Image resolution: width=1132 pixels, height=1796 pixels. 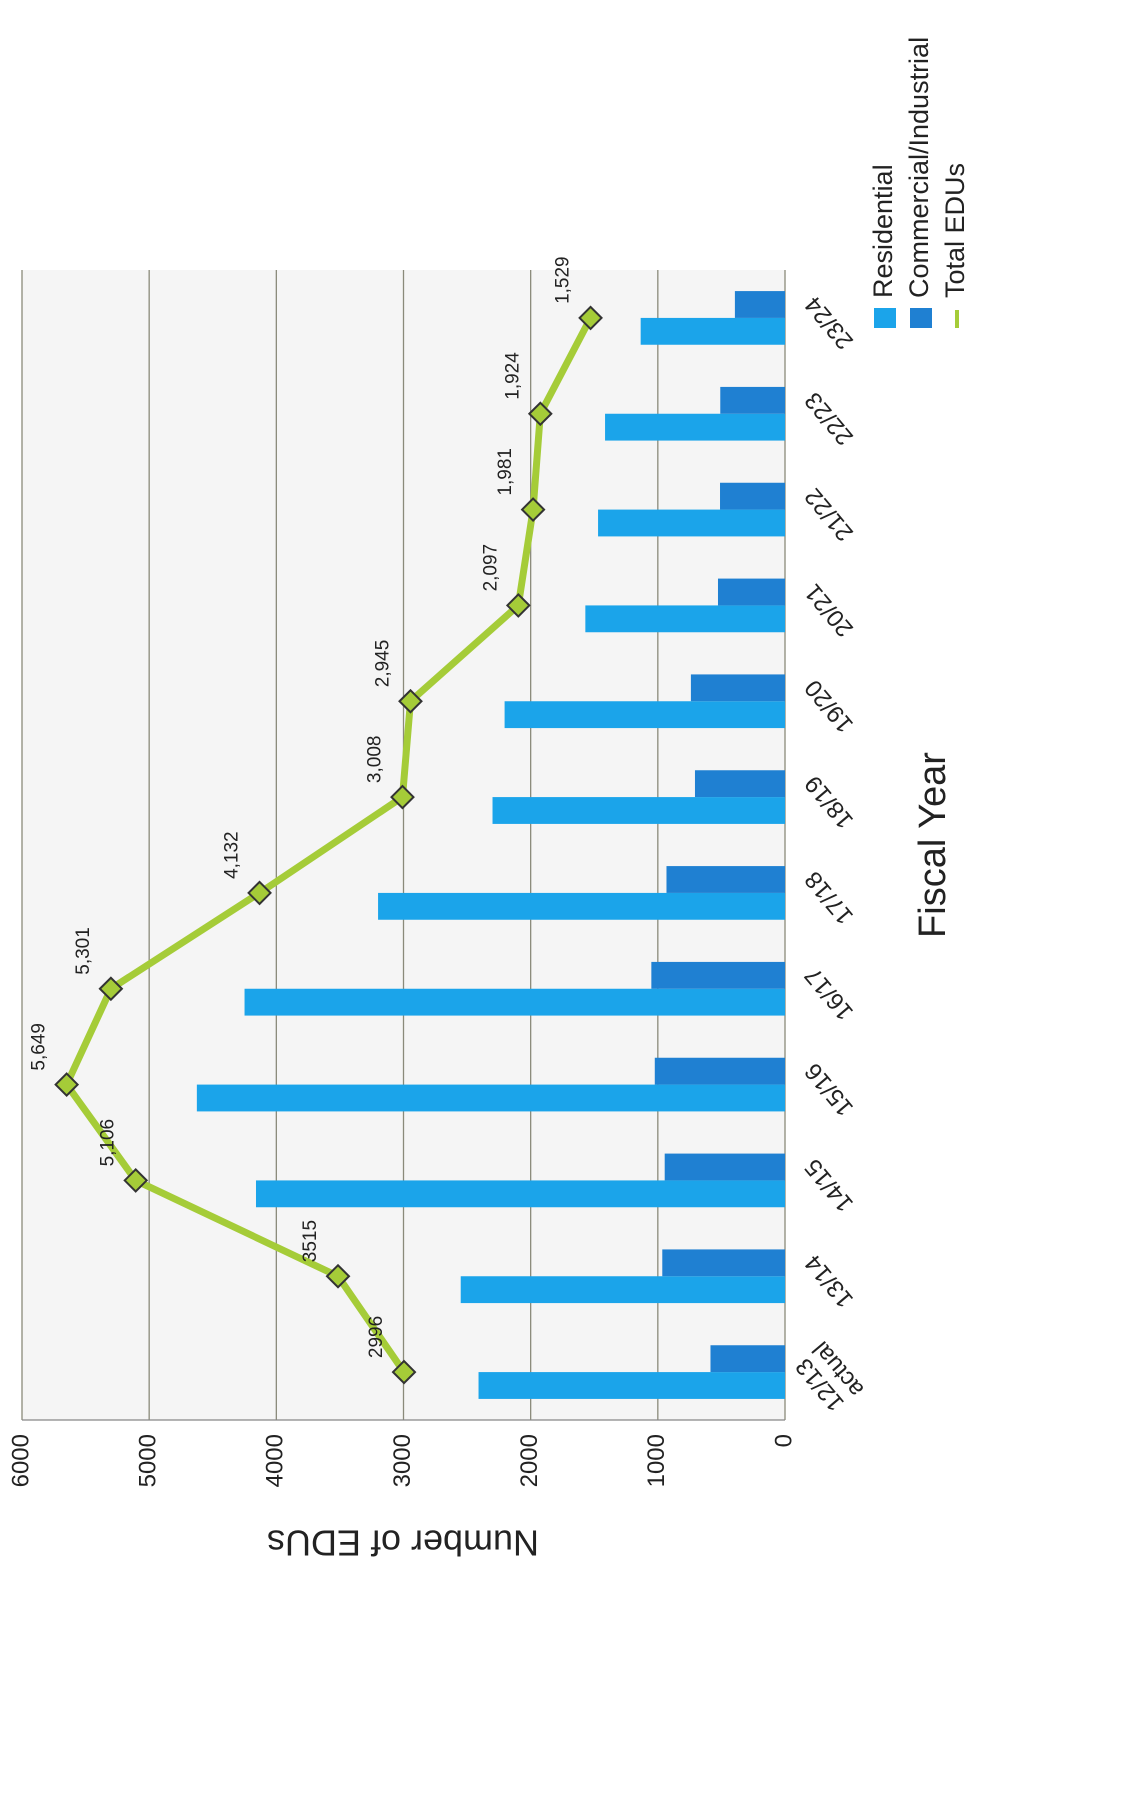 I want to click on x-tick-label: 16/17, so click(x=829, y=993).